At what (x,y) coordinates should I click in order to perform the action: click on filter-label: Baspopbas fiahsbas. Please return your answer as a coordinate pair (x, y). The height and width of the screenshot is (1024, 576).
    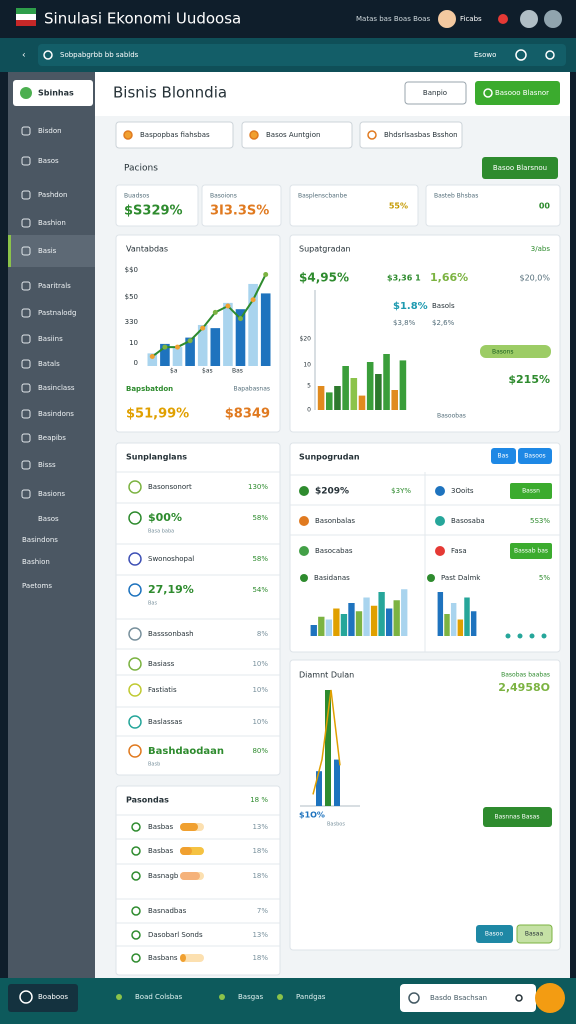
    Looking at the image, I should click on (175, 135).